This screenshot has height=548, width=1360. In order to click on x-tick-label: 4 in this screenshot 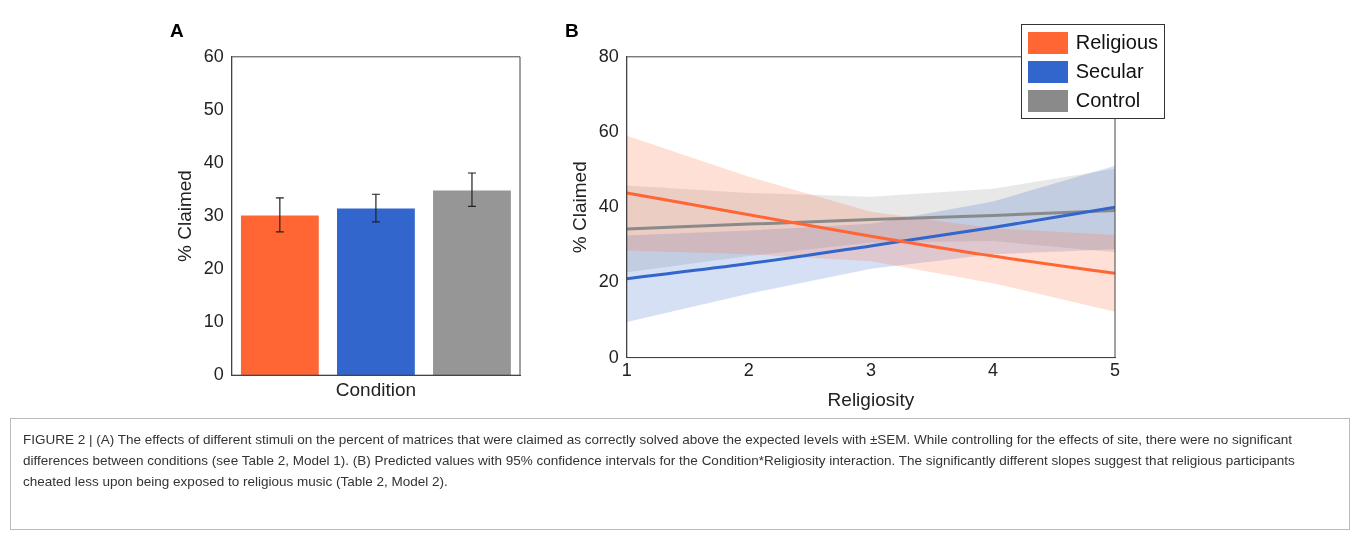, I will do `click(992, 370)`.